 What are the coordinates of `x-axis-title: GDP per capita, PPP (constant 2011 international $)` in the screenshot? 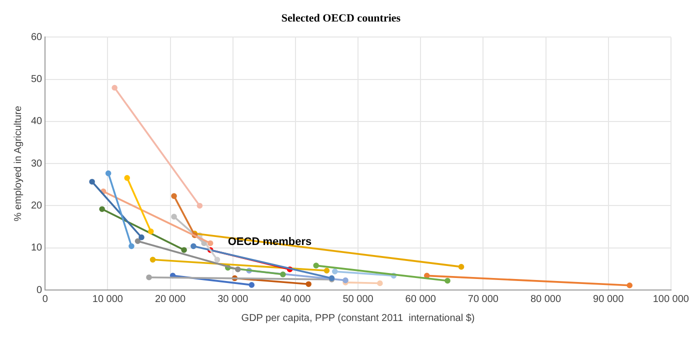 It's located at (358, 318).